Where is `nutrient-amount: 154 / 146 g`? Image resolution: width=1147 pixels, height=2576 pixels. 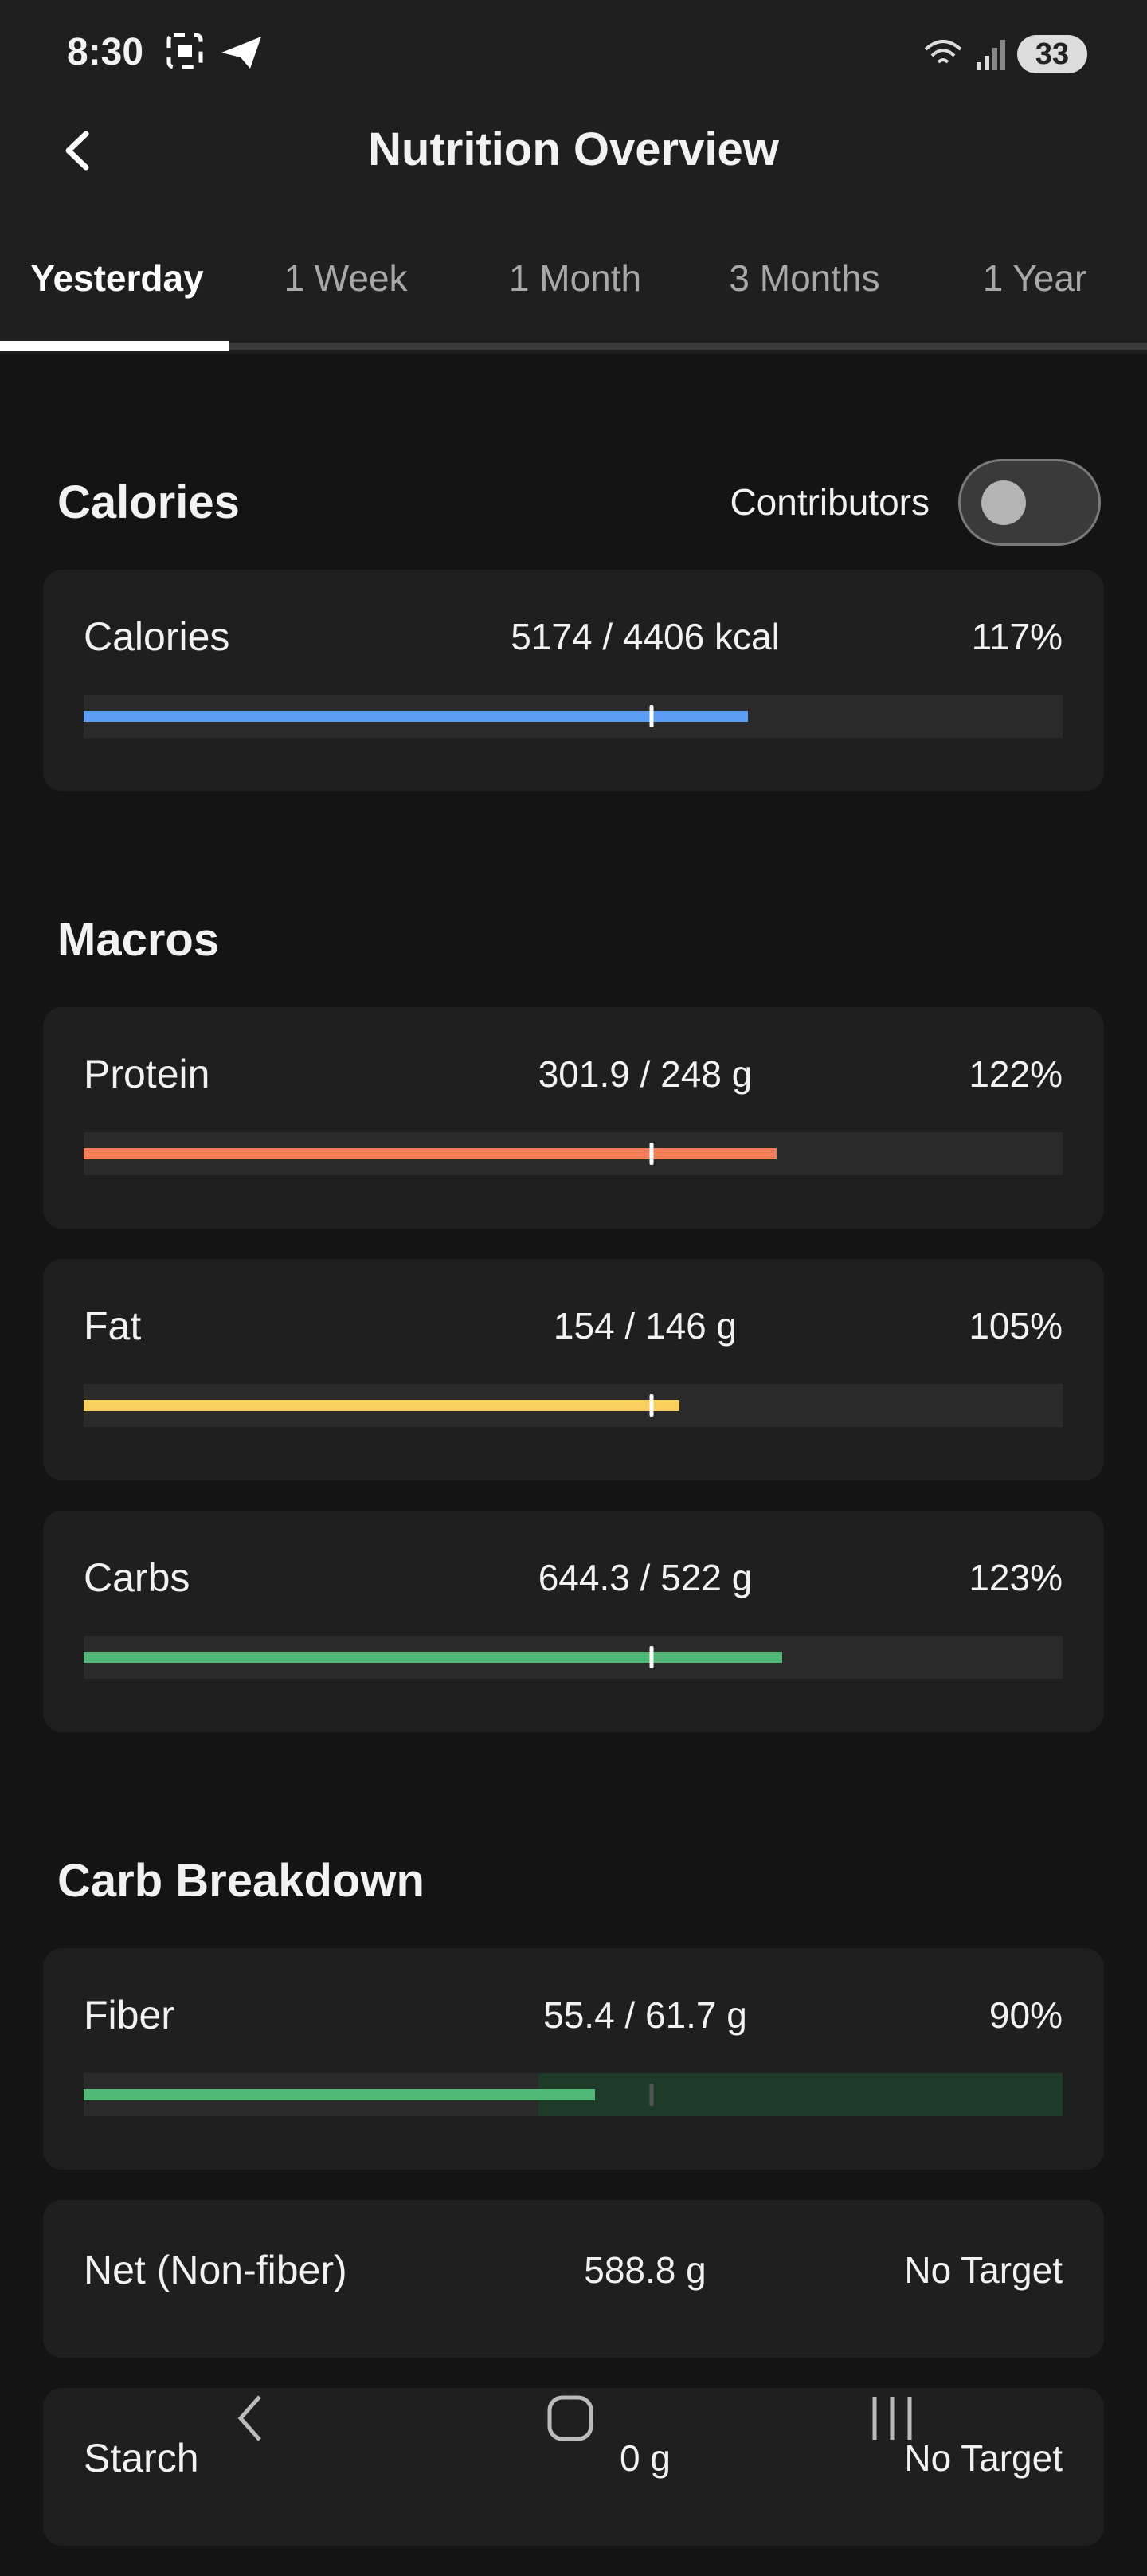
nutrient-amount: 154 / 146 g is located at coordinates (645, 1326).